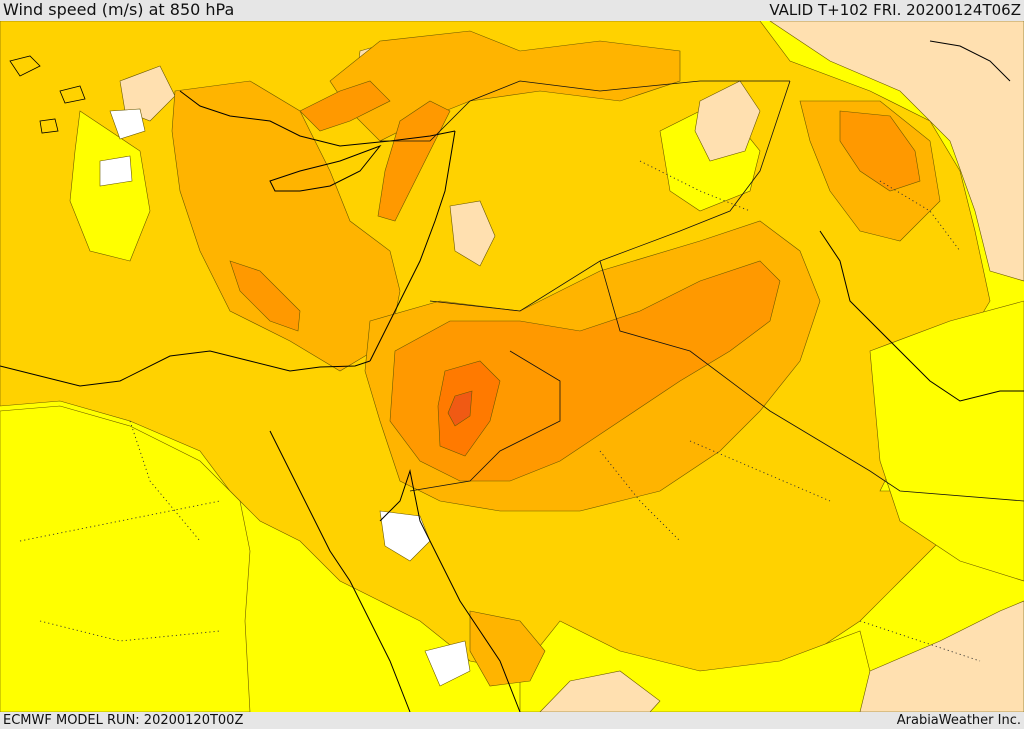 This screenshot has width=1024, height=729. Describe the element at coordinates (941, 656) in the screenshot. I see `wind-band-4-8-arabia` at that location.